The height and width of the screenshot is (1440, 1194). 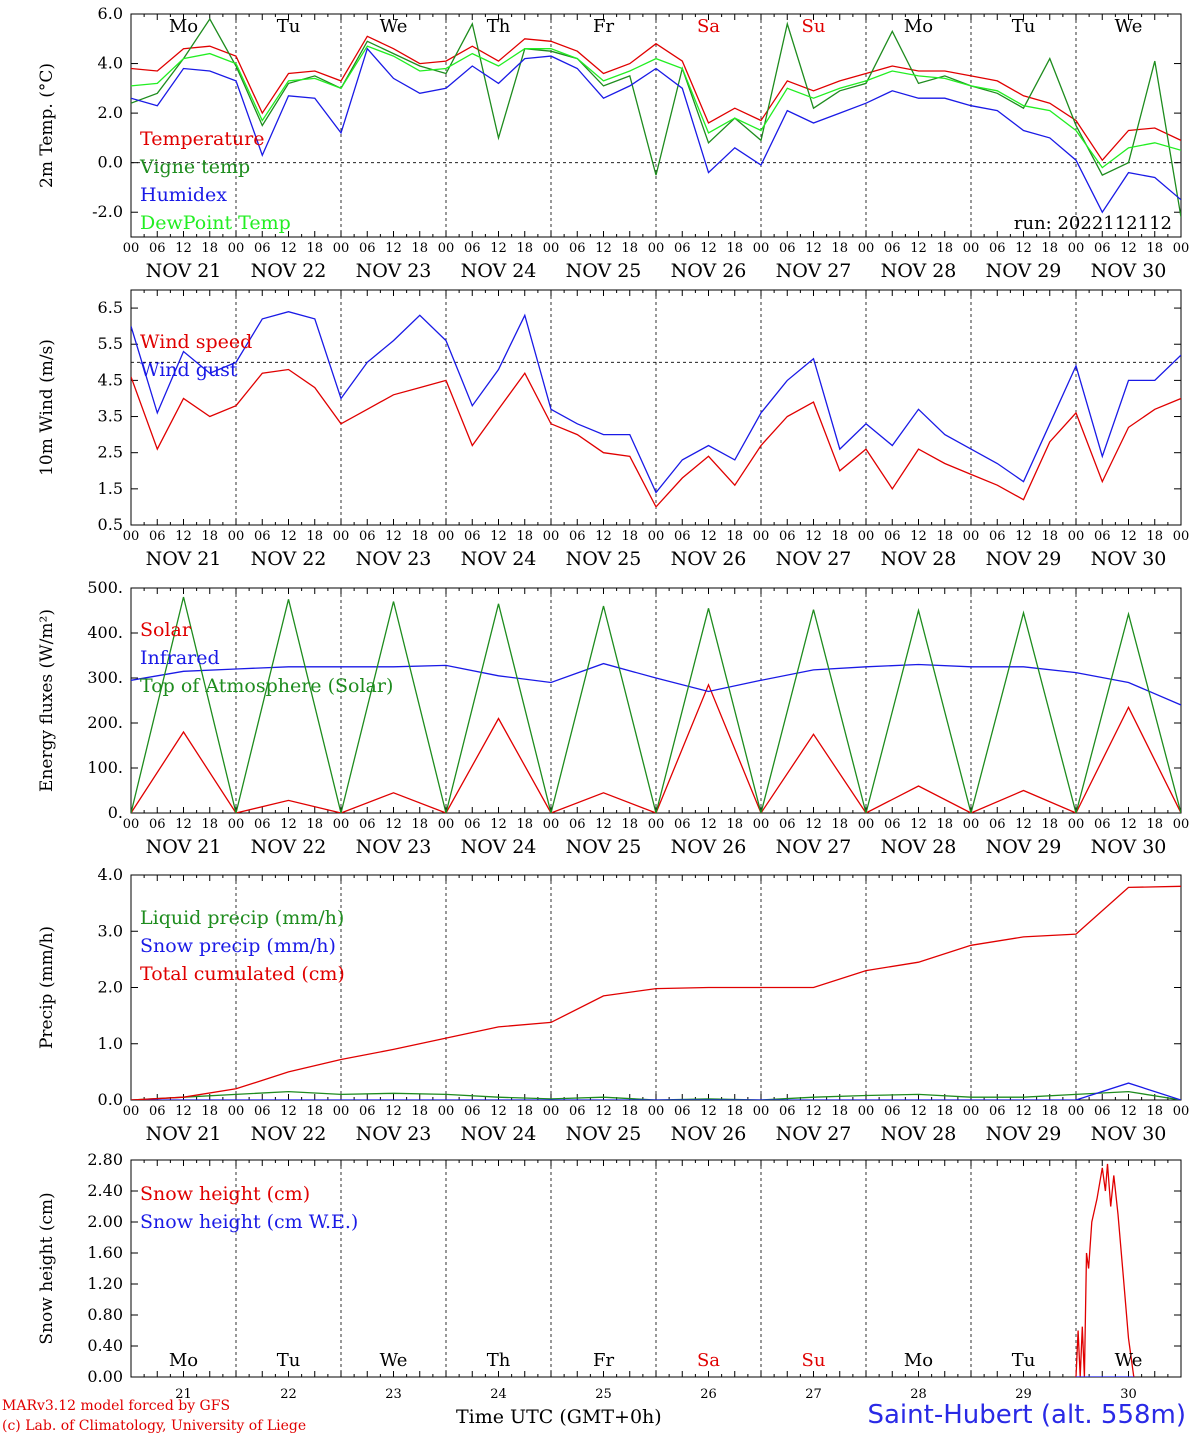 What do you see at coordinates (394, 1360) in the screenshot?
I see `weekday-label: We` at bounding box center [394, 1360].